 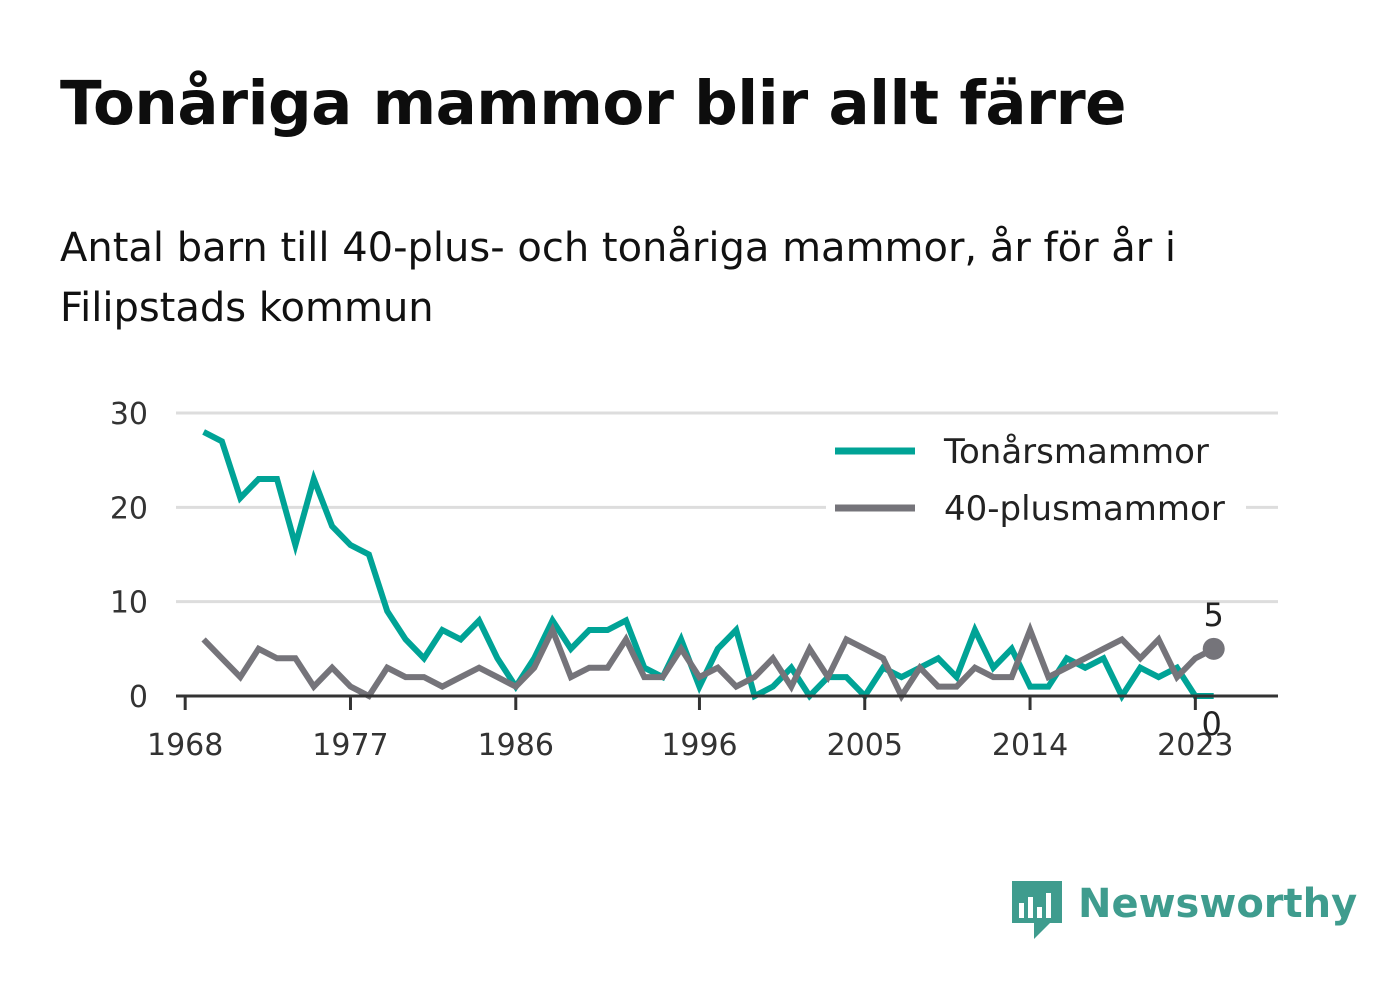 What do you see at coordinates (1213, 648) in the screenshot?
I see `end-point-40plusmammor` at bounding box center [1213, 648].